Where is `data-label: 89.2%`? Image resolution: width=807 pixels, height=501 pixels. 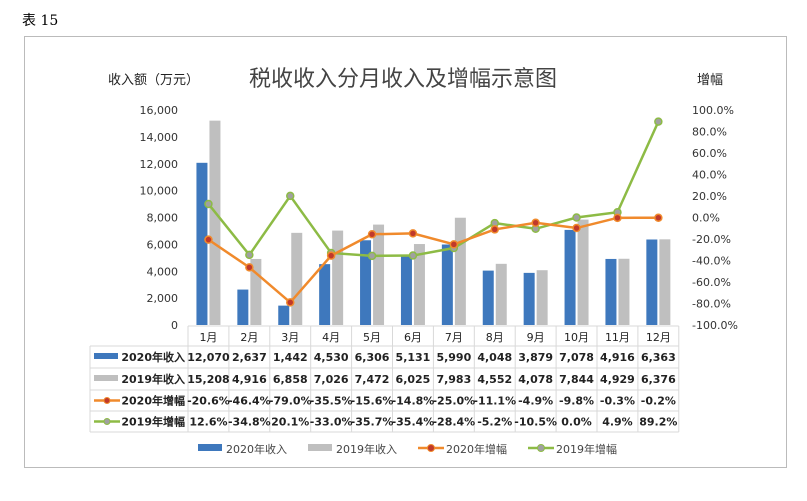 data-label: 89.2% is located at coordinates (658, 422).